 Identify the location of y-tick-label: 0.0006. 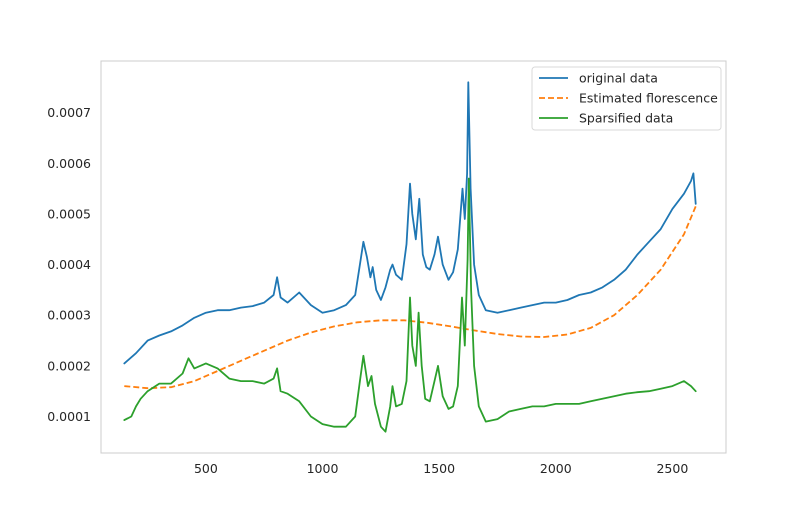
(69, 163).